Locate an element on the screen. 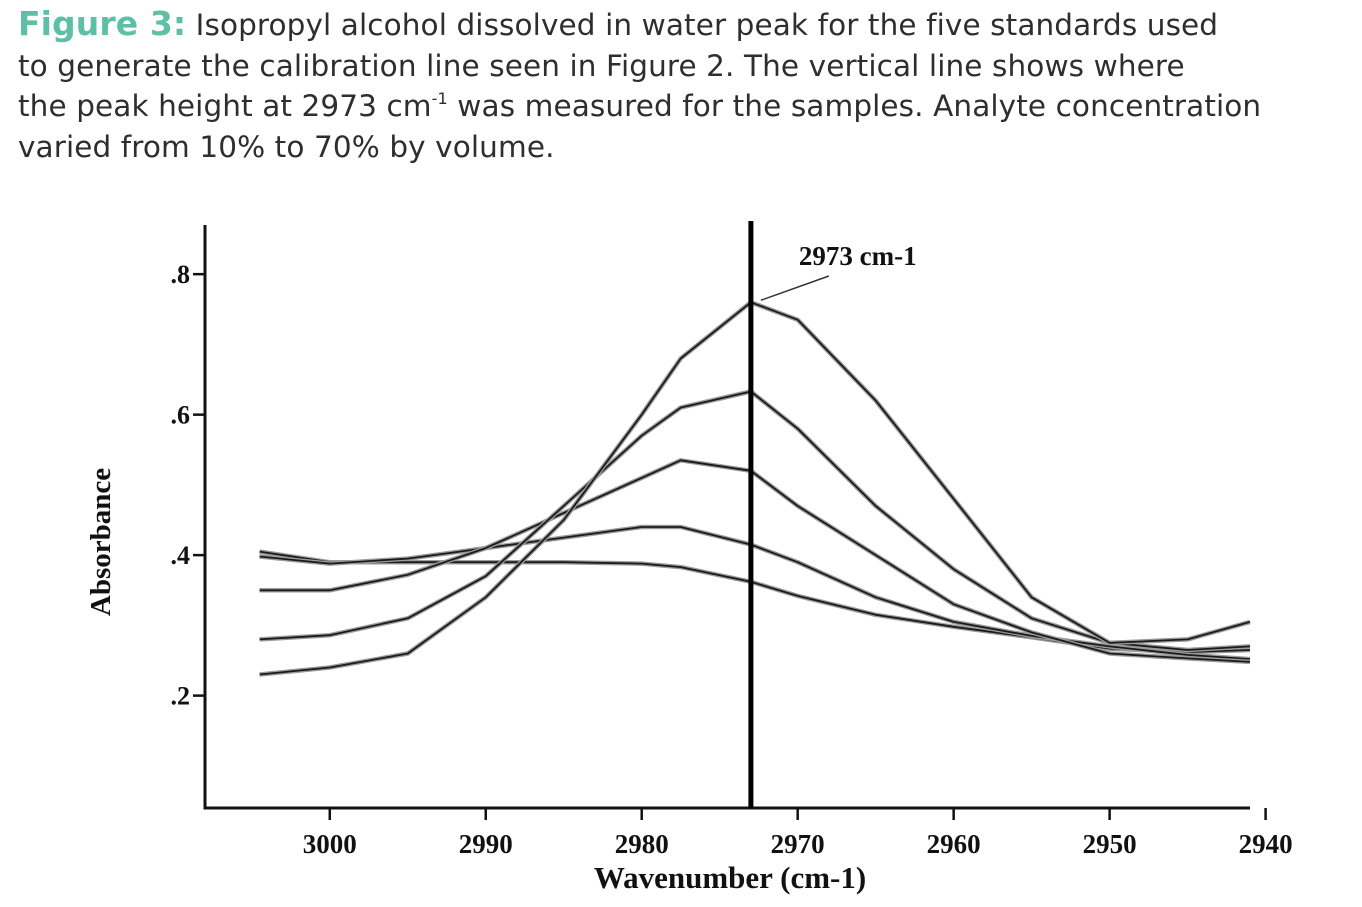 This screenshot has height=907, width=1362. marker-label: 2973 cm-1 is located at coordinates (858, 256).